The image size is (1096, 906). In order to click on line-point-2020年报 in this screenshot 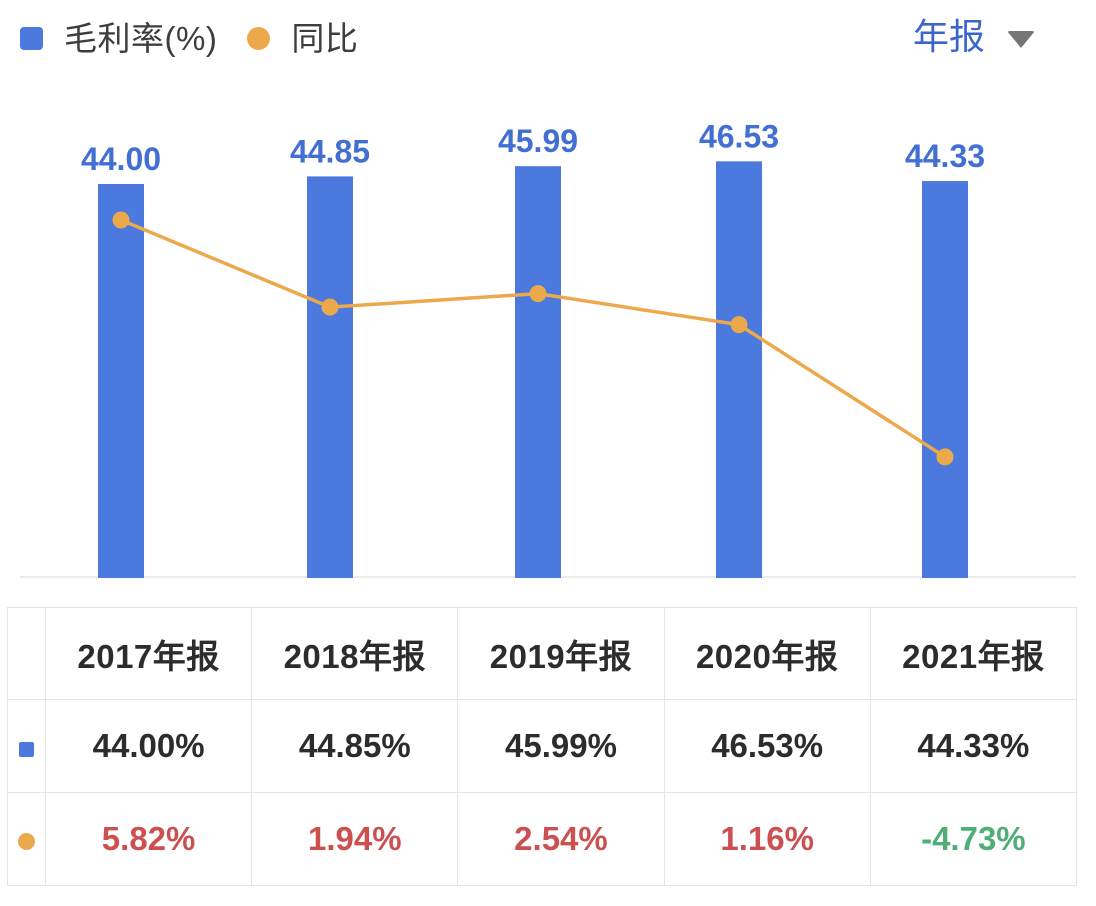, I will do `click(739, 325)`.